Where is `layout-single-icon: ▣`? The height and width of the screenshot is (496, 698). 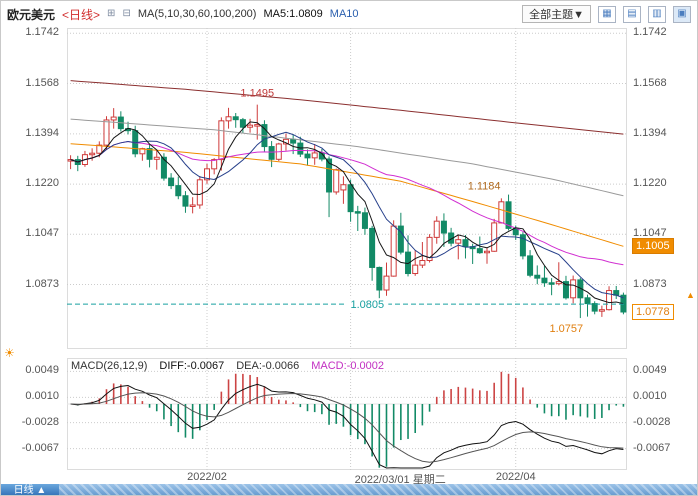 layout-single-icon: ▣ is located at coordinates (682, 14).